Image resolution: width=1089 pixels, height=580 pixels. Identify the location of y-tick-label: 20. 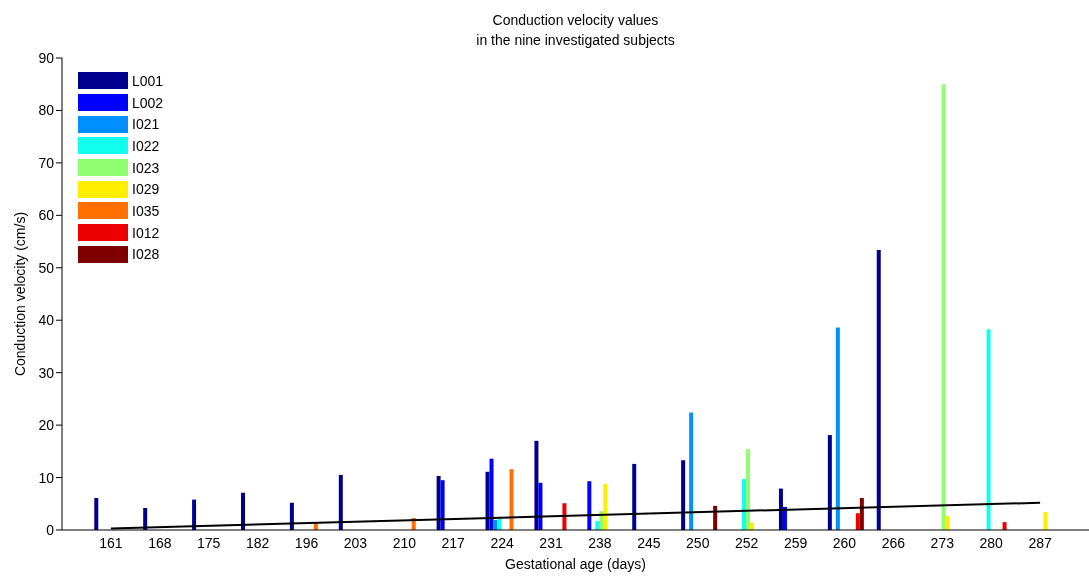
(46, 425).